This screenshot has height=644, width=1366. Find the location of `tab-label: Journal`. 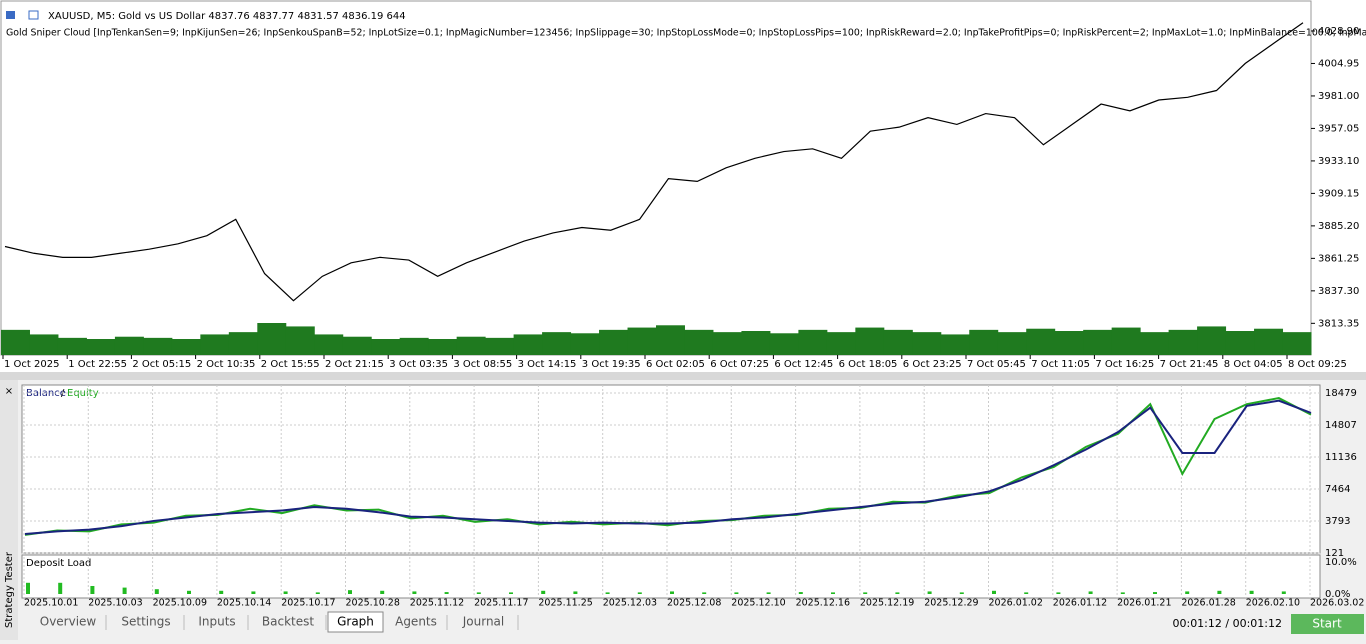

tab-label: Journal is located at coordinates (483, 622).